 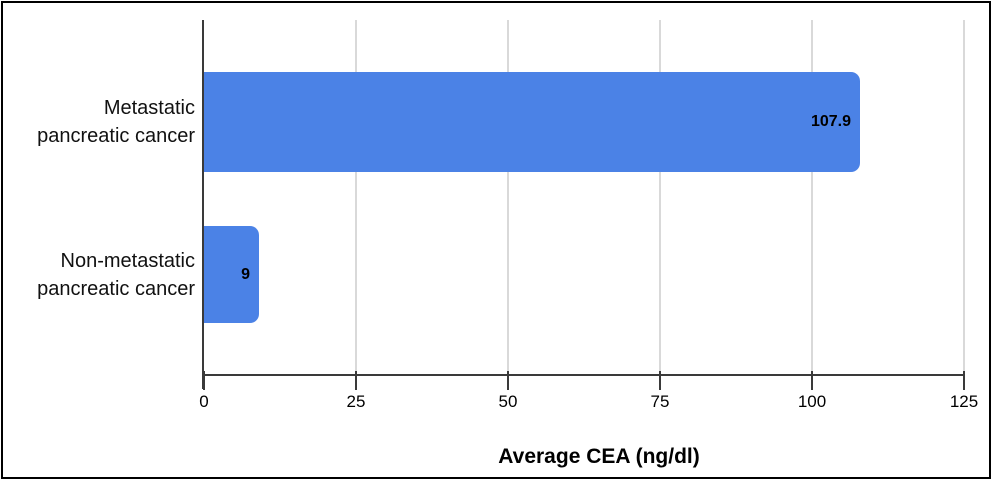 What do you see at coordinates (599, 456) in the screenshot?
I see `x-axis-title: Average CEA (ng/dl)` at bounding box center [599, 456].